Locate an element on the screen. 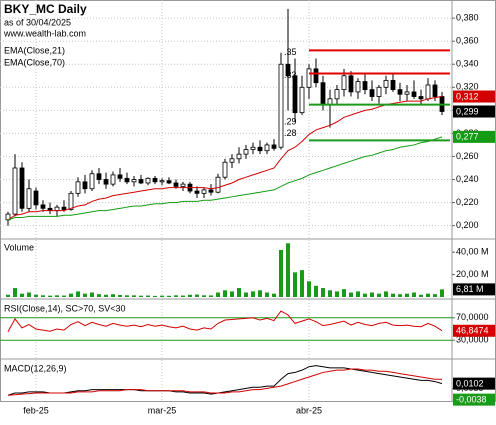 This screenshot has width=496, height=425. y-tick-label: 0,320 is located at coordinates (467, 87).